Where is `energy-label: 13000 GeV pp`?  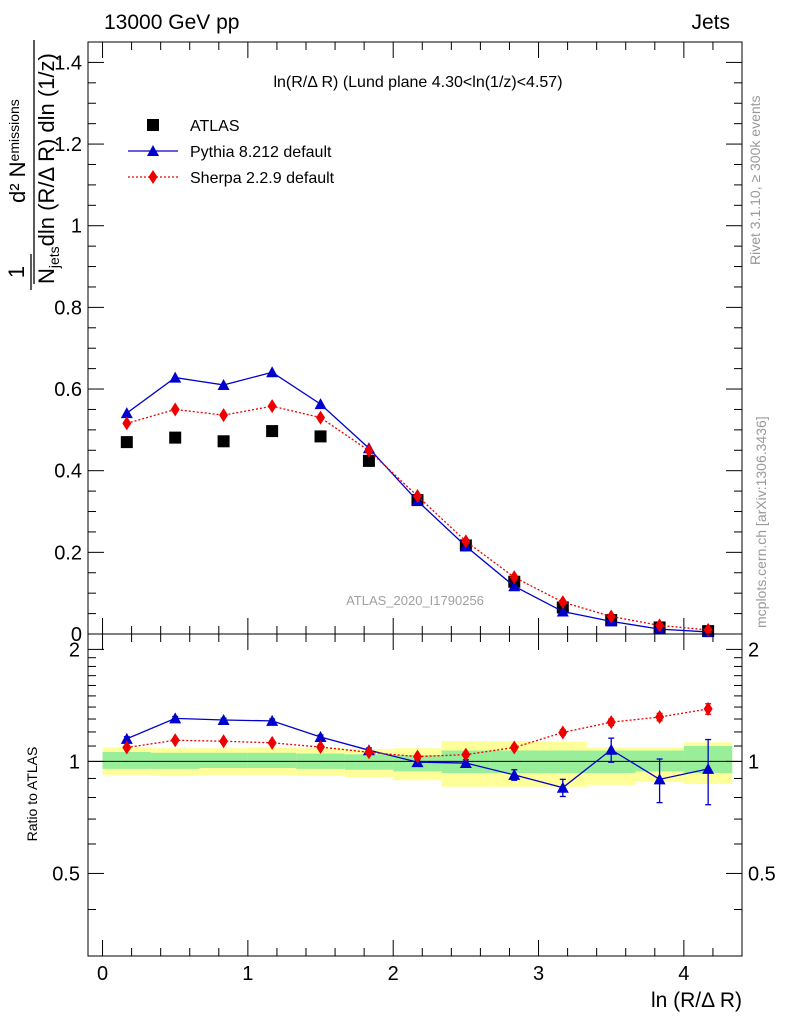
energy-label: 13000 GeV pp is located at coordinates (171, 22).